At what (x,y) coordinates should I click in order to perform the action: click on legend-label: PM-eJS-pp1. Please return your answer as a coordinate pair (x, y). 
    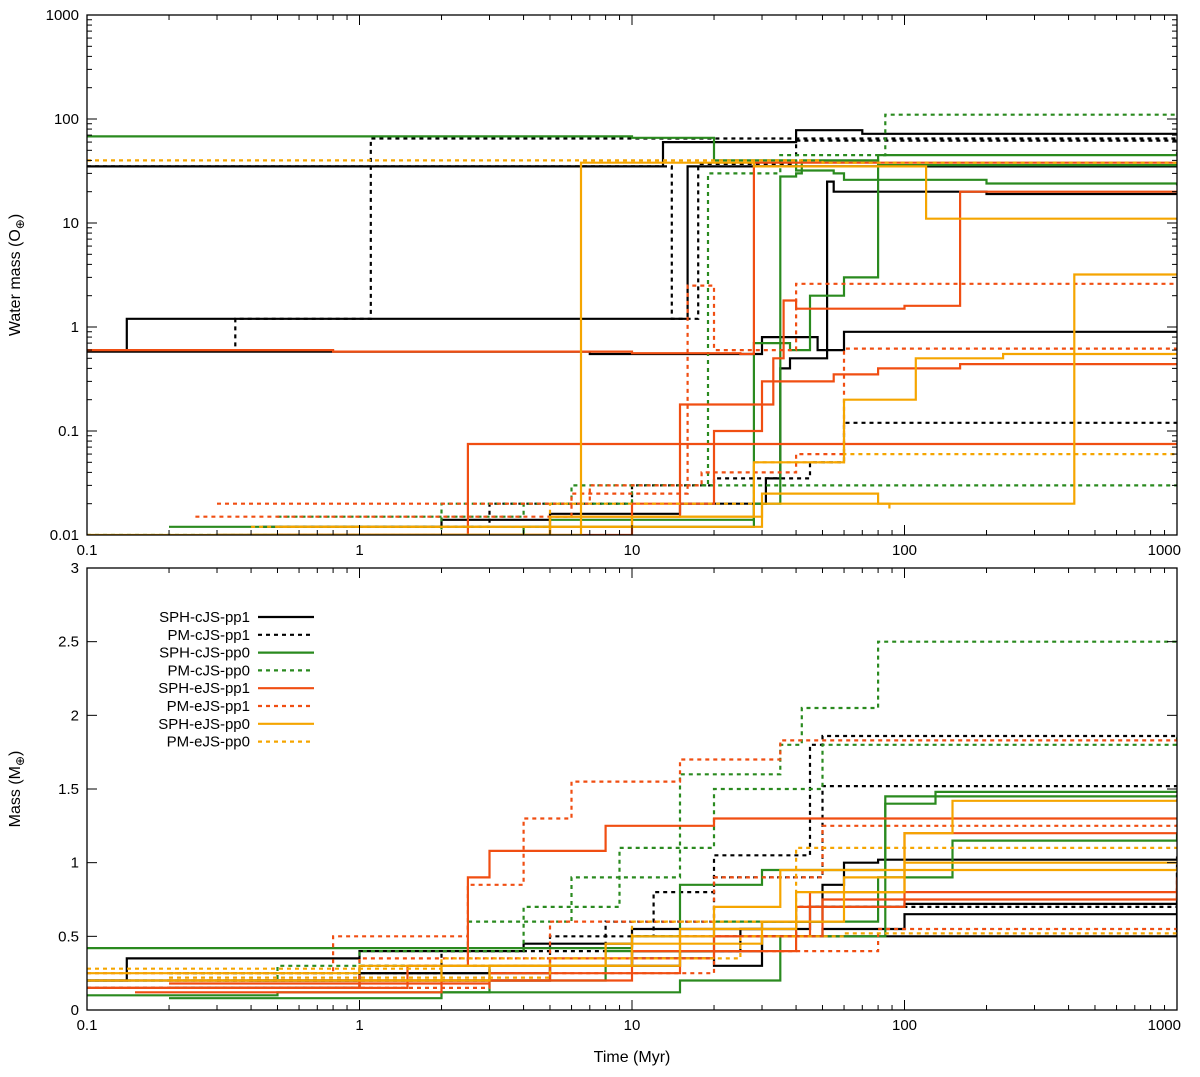
    Looking at the image, I should click on (208, 706).